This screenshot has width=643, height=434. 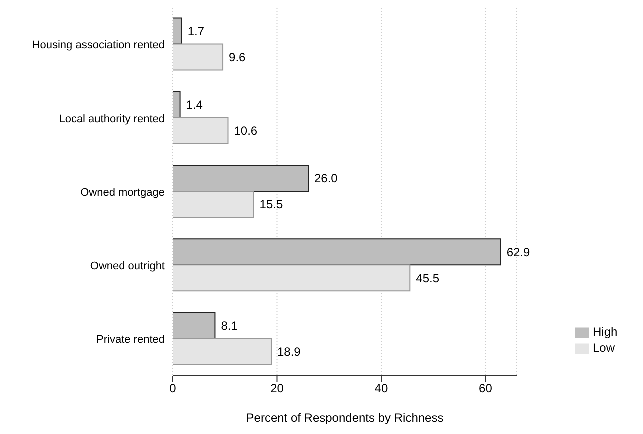 What do you see at coordinates (518, 252) in the screenshot?
I see `data-label: 62.9` at bounding box center [518, 252].